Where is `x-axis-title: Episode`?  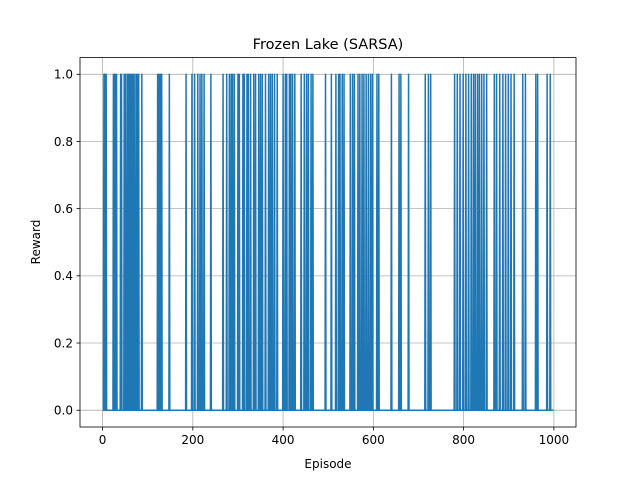
x-axis-title: Episode is located at coordinates (327, 464).